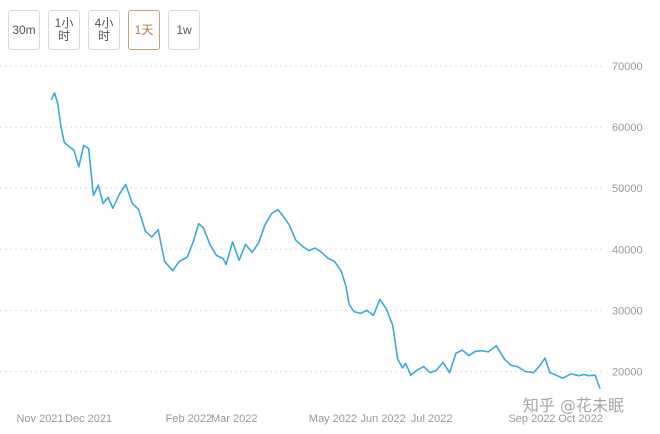 Image resolution: width=660 pixels, height=434 pixels. What do you see at coordinates (39, 419) in the screenshot?
I see `x-tick-label: Nov 2021` at bounding box center [39, 419].